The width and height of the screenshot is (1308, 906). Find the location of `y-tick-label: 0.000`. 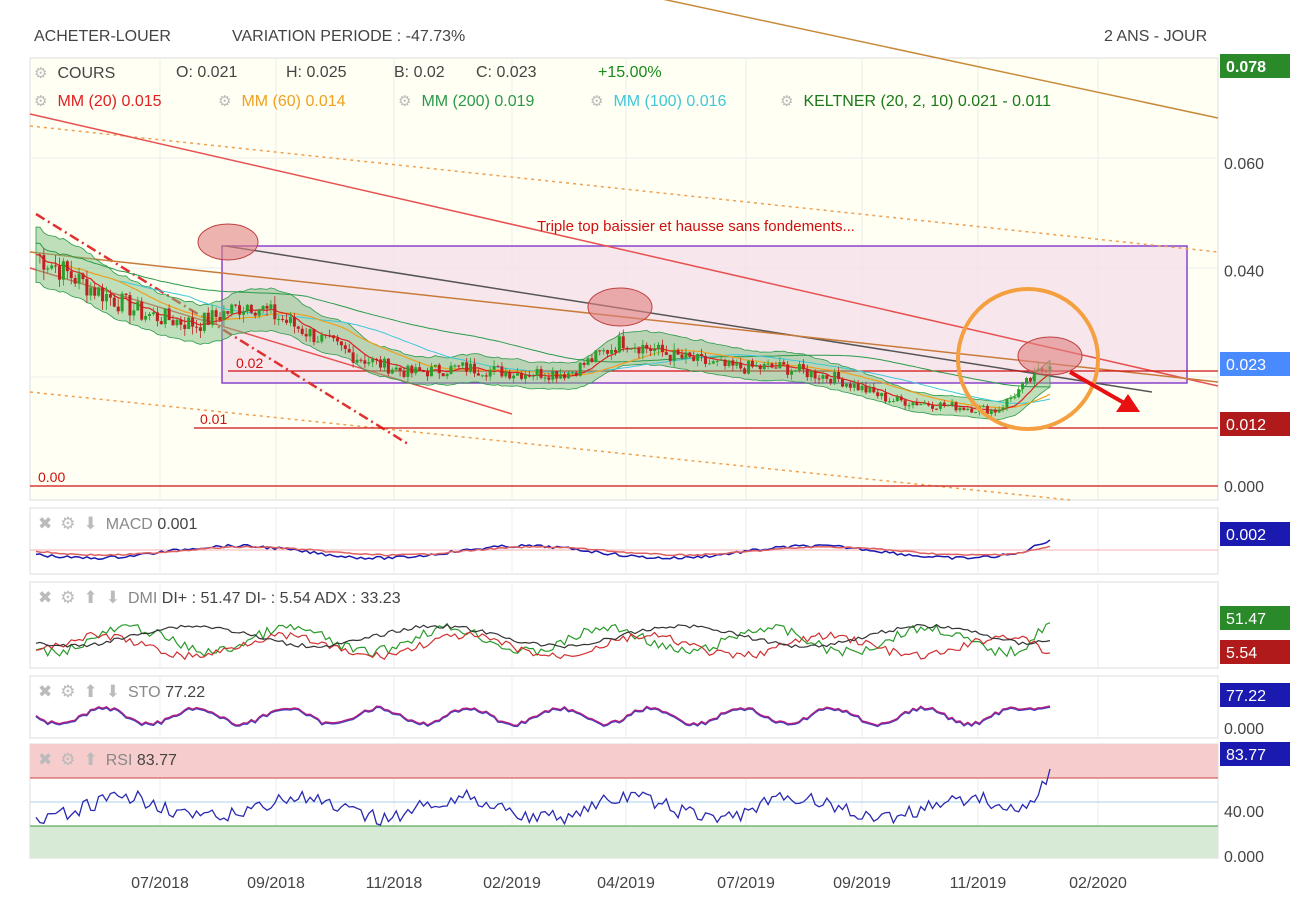

y-tick-label: 0.000 is located at coordinates (1244, 487).